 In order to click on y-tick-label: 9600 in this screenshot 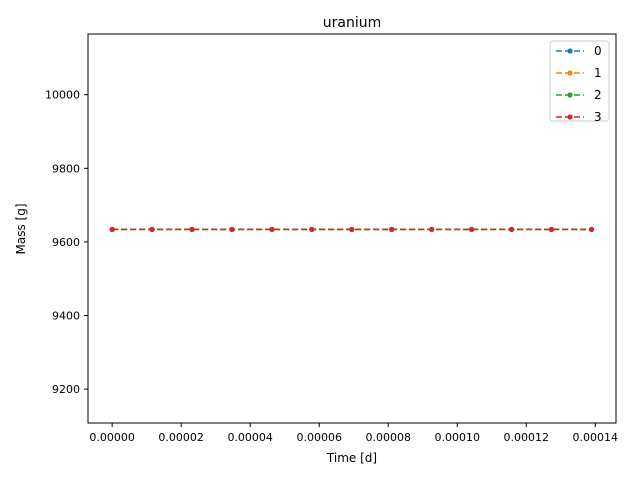, I will do `click(66, 242)`.